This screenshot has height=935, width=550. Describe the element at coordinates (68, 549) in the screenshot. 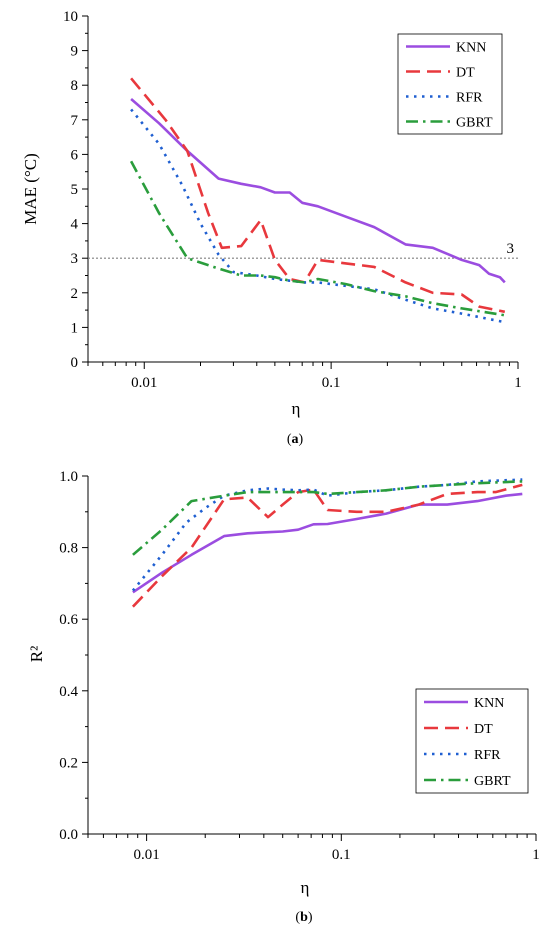

I see `y-tick-label: 0.8` at that location.